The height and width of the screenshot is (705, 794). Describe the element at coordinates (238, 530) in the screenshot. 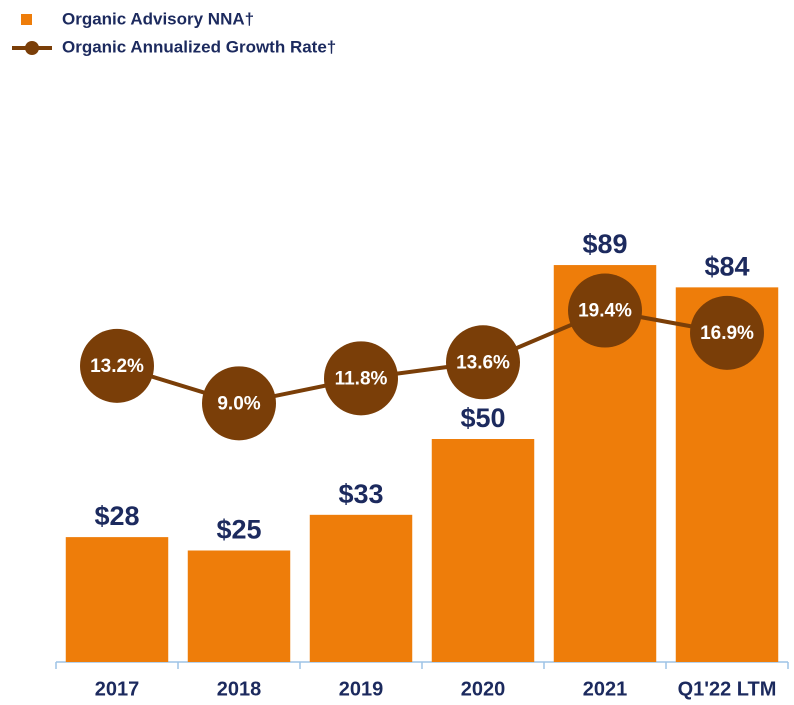

I see `bar-value-label: $25` at that location.